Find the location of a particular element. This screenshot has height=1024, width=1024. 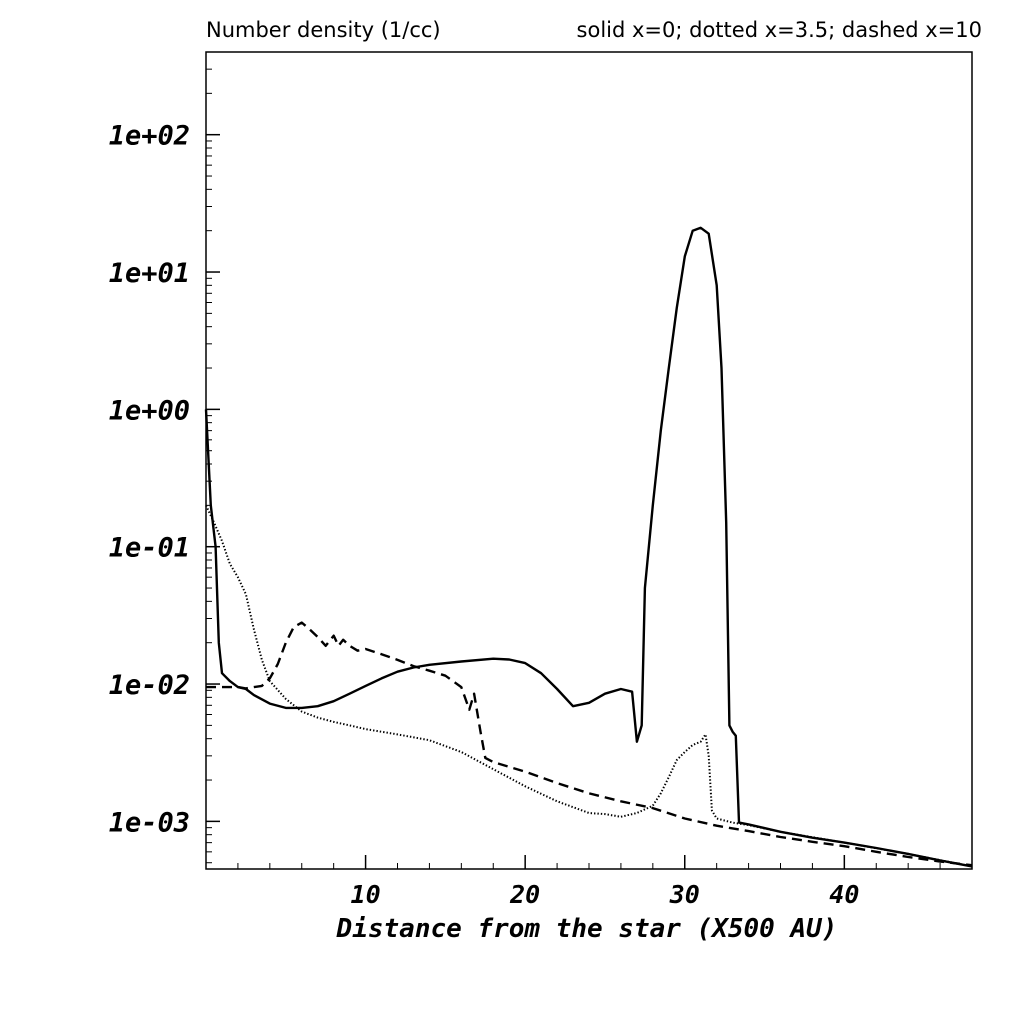

y-tick-label: 1e+02 is located at coordinates (149, 136).